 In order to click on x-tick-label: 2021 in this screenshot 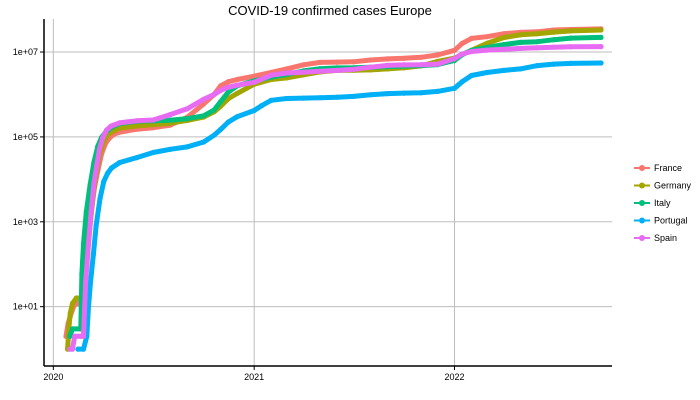, I will do `click(254, 377)`.